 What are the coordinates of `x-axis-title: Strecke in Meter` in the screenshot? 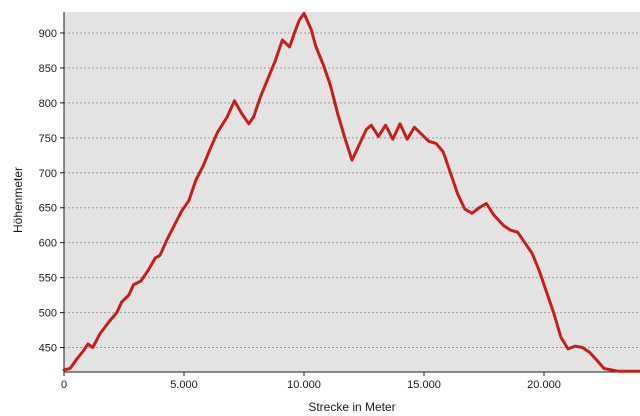 It's located at (351, 407).